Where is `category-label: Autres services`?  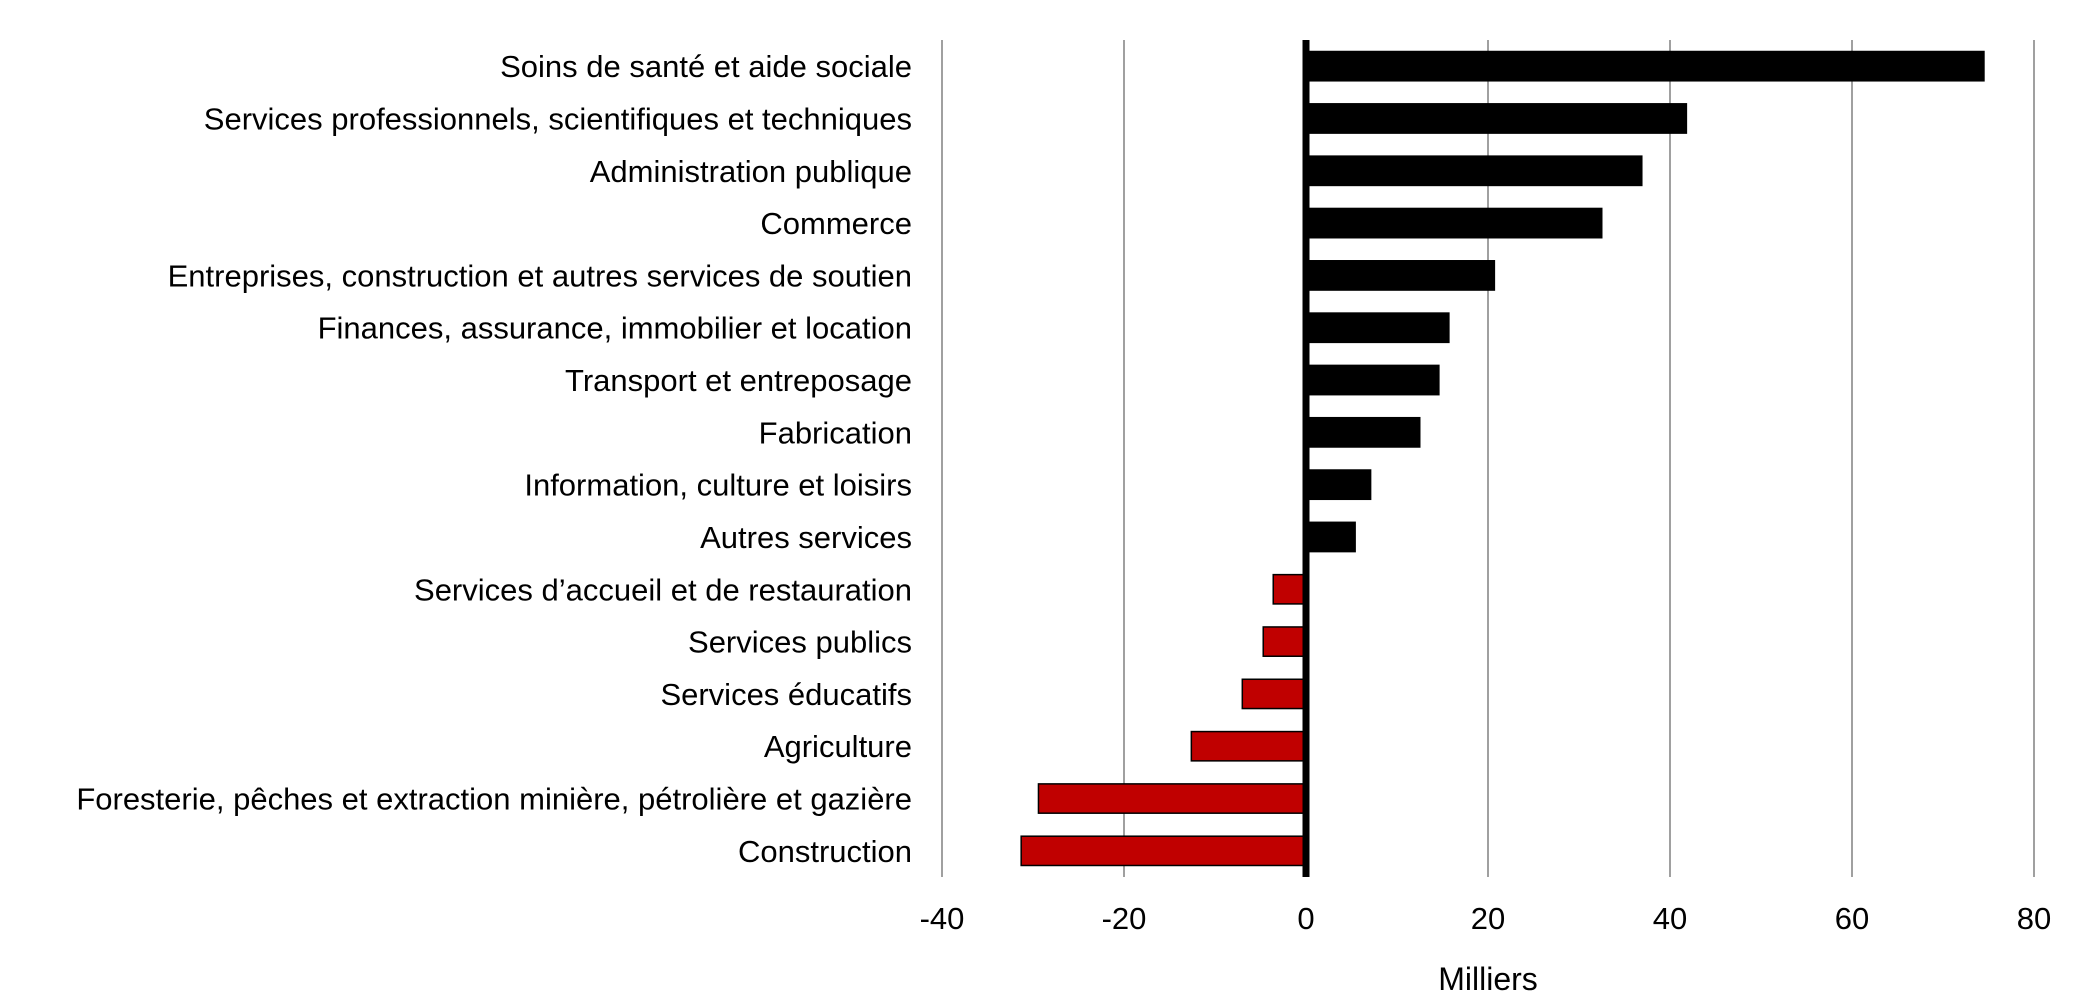
category-label: Autres services is located at coordinates (806, 537).